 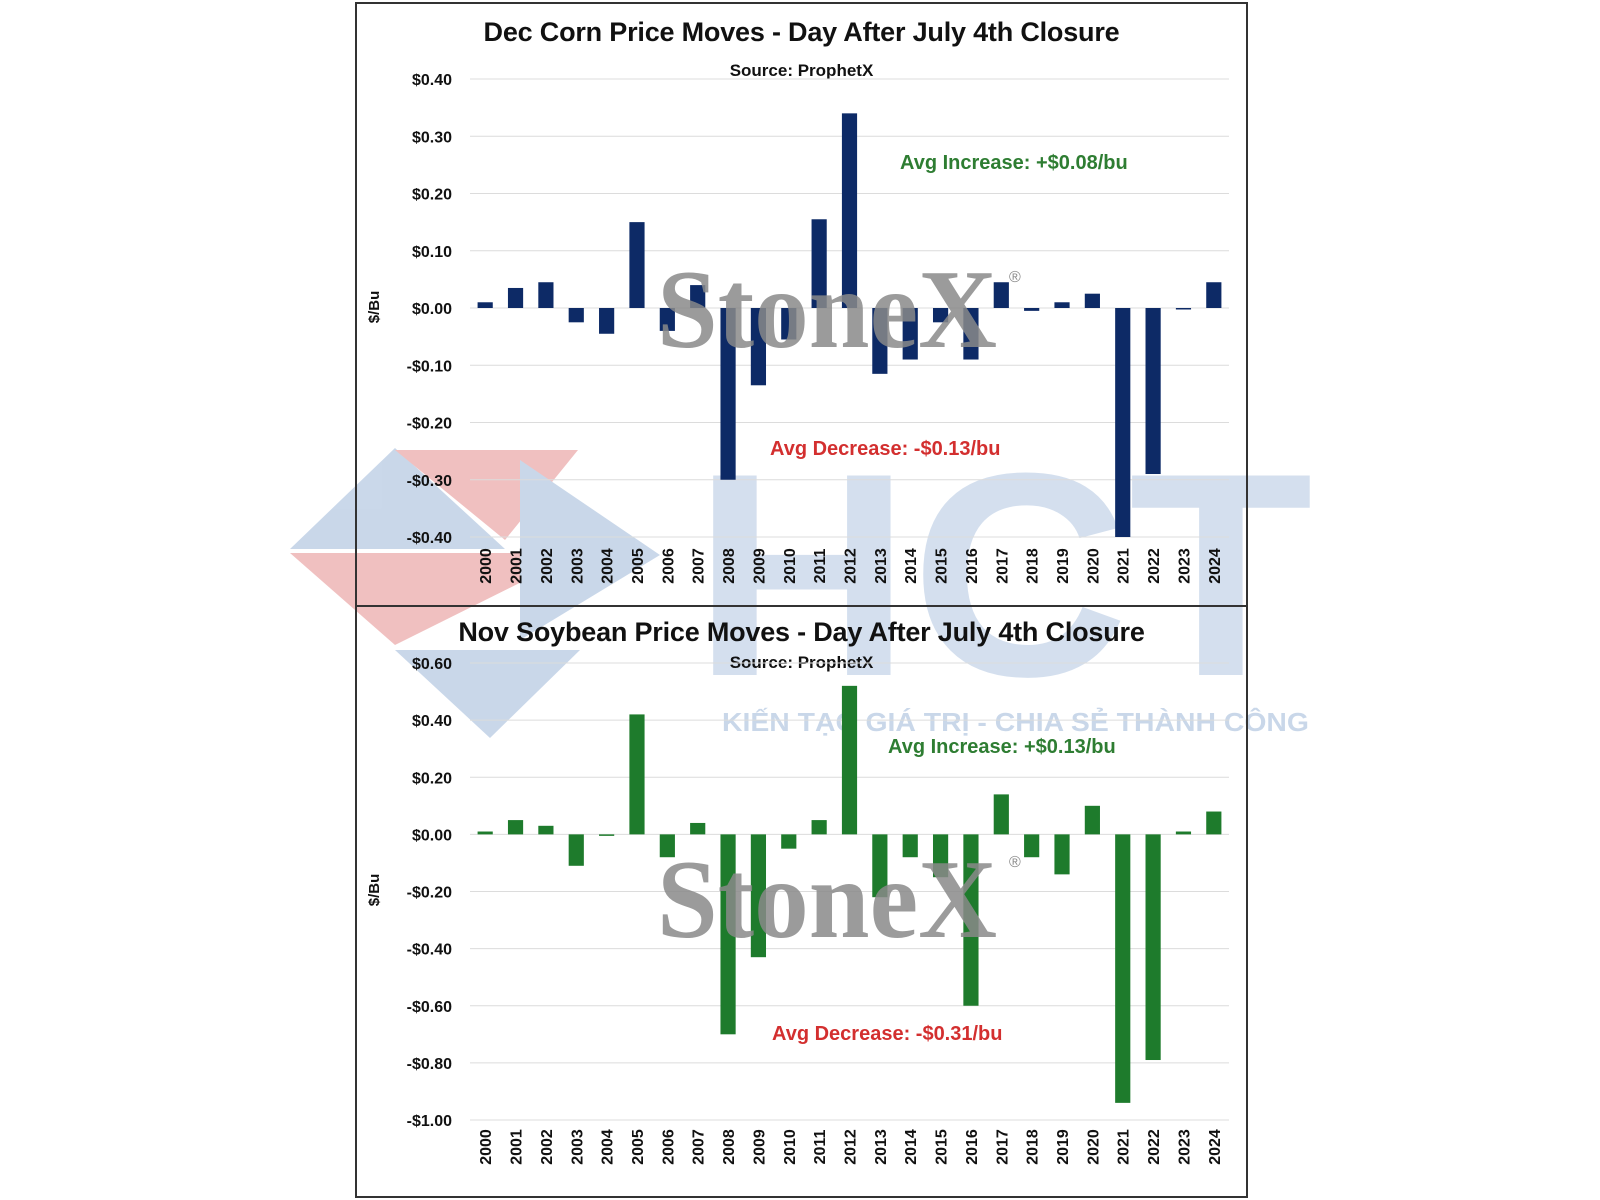 I want to click on x-tick-label: 2008, so click(x=729, y=1147).